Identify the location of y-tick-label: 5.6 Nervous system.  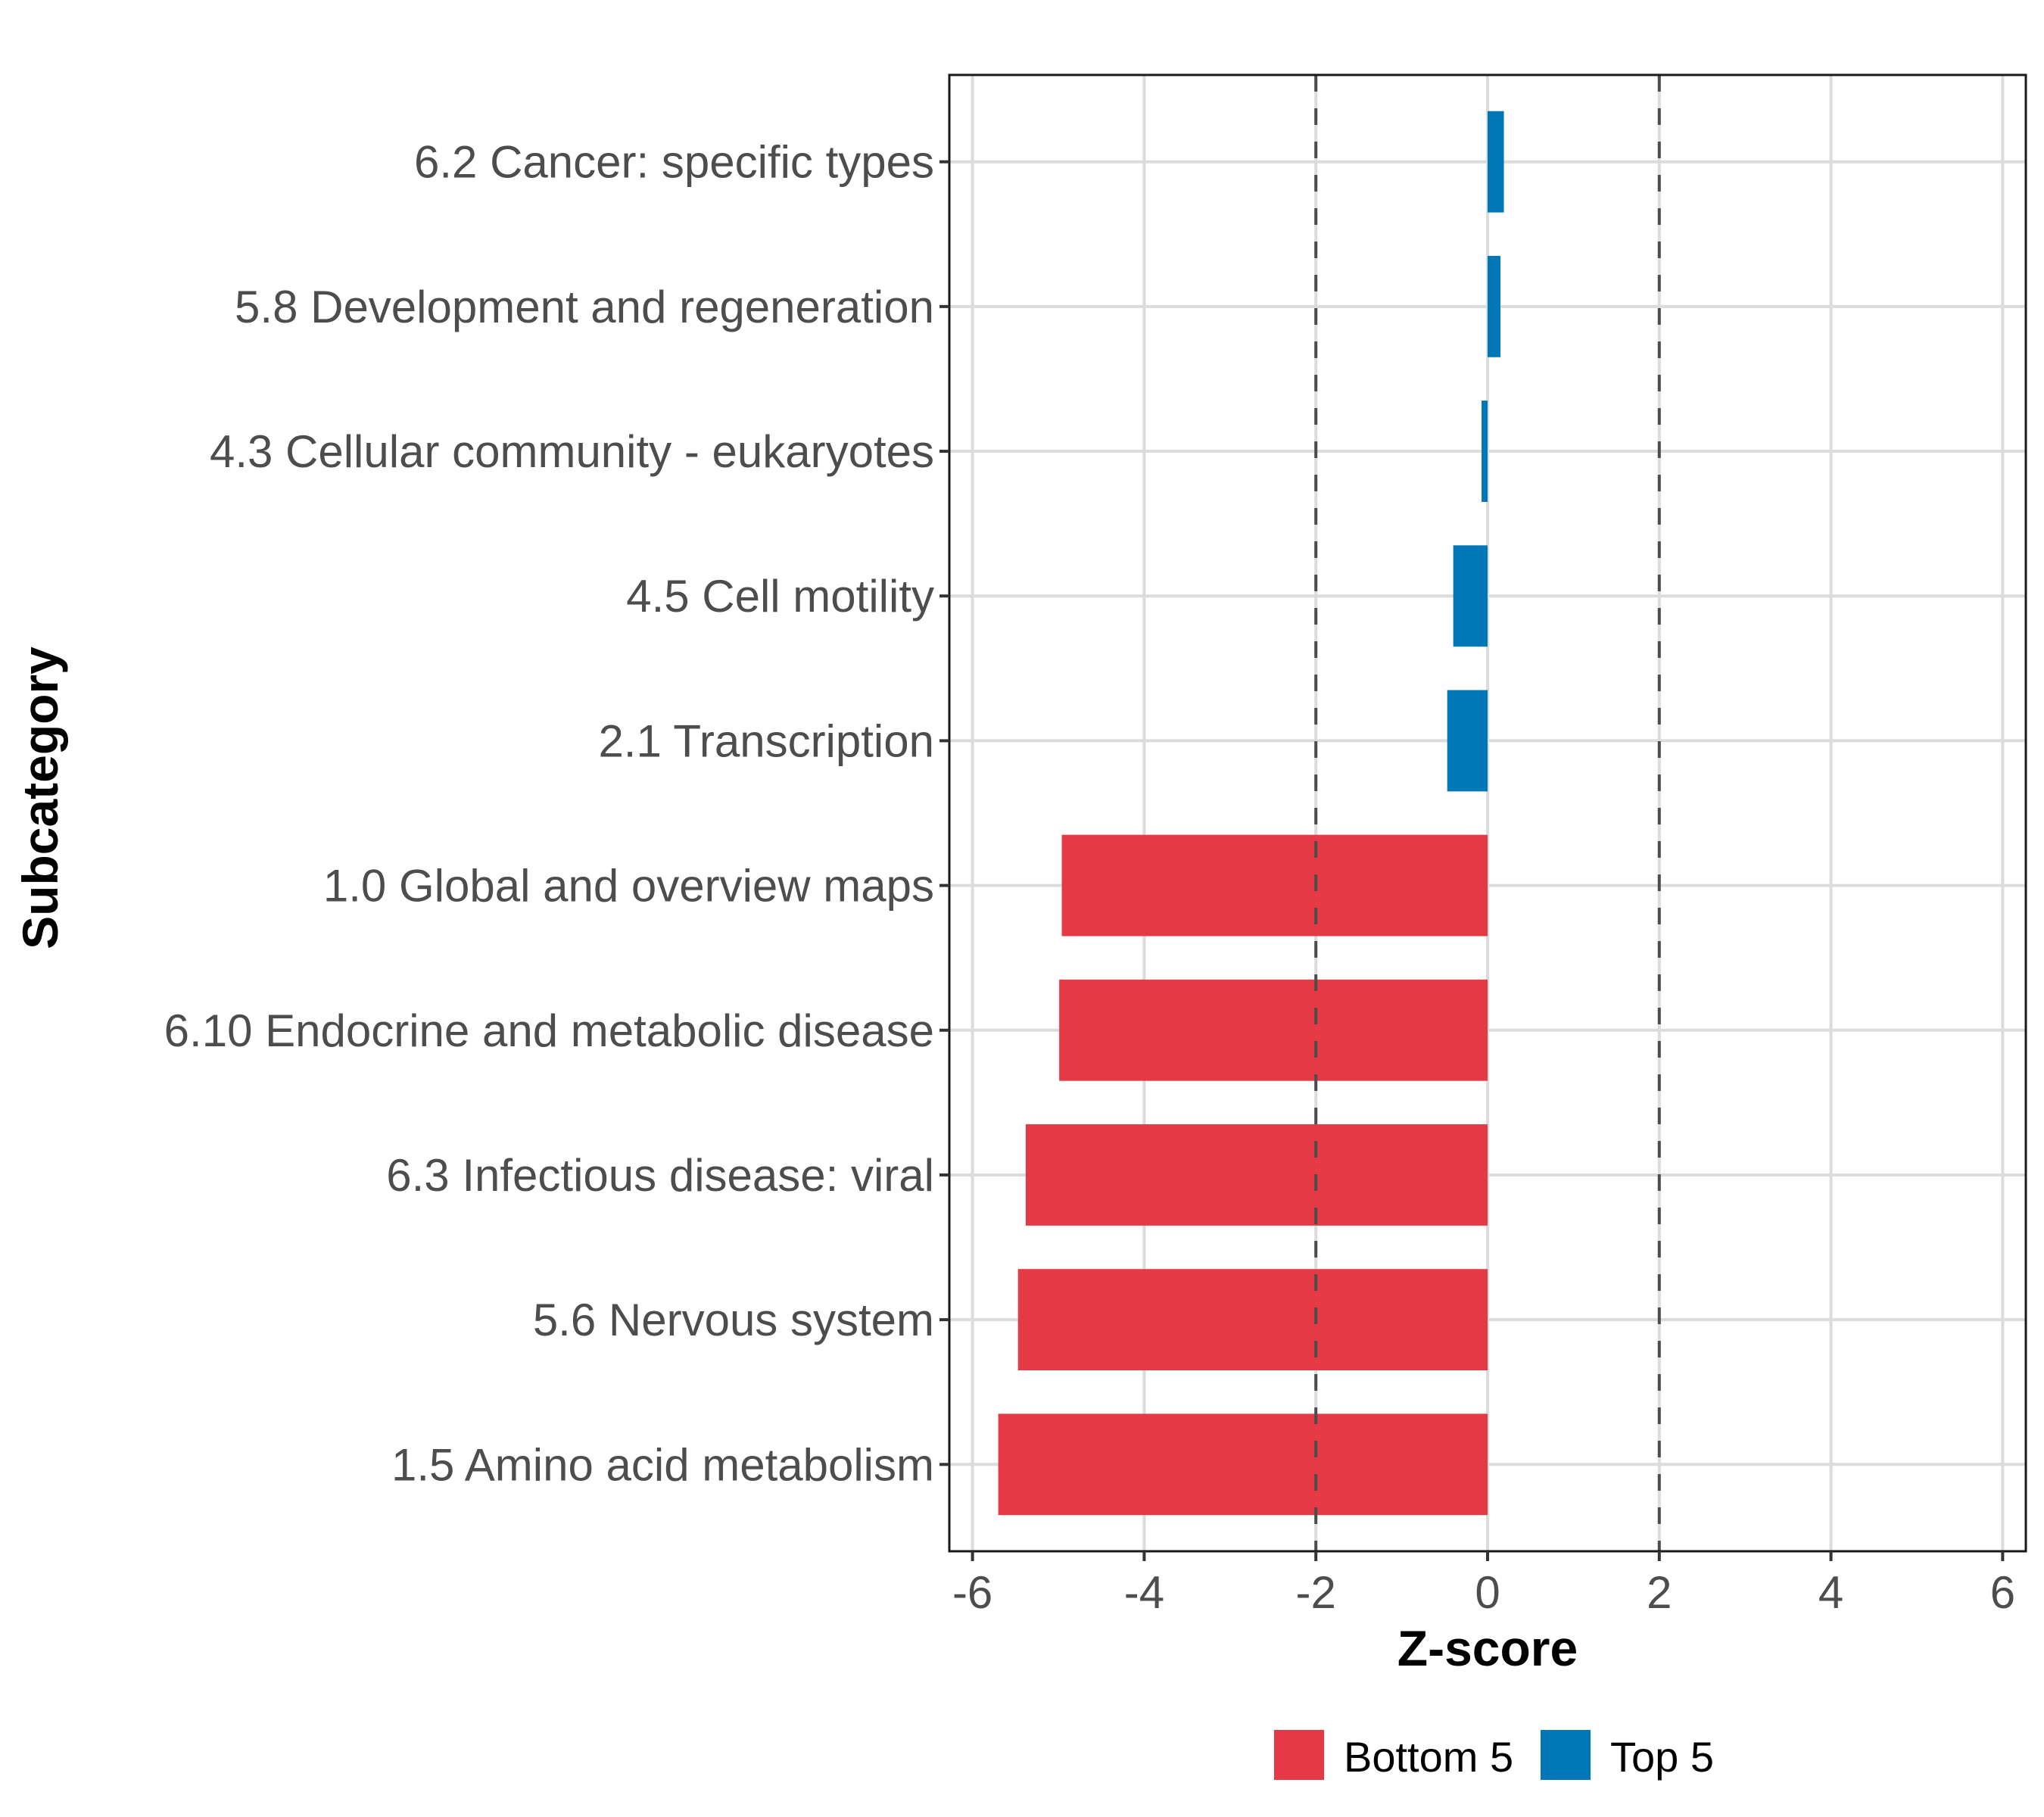
(733, 1320).